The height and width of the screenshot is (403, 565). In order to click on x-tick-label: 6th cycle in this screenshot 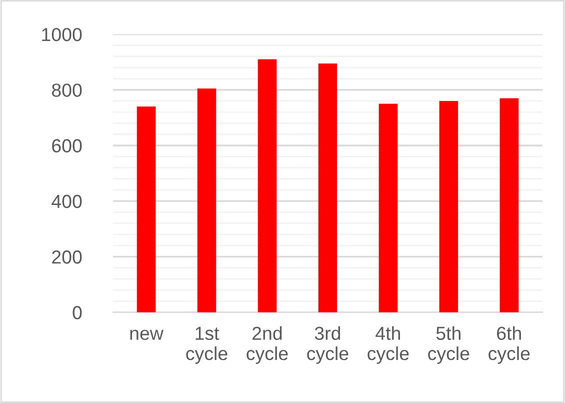, I will do `click(509, 345)`.